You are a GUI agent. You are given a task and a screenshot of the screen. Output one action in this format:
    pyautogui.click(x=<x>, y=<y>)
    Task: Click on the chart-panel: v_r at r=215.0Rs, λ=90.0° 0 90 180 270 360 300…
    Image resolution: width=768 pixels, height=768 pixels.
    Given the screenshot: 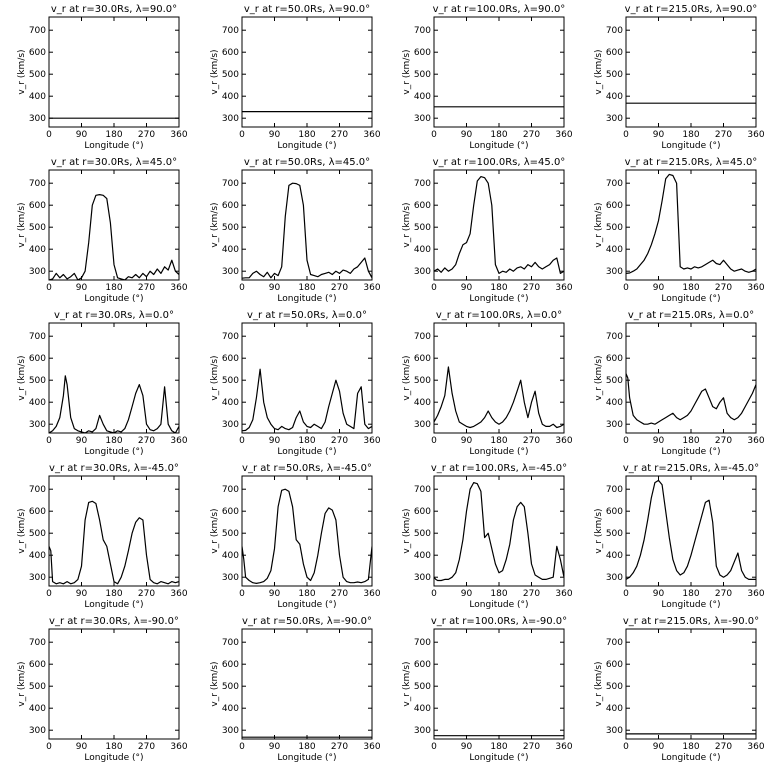 What is the action you would take?
    pyautogui.click(x=679, y=77)
    